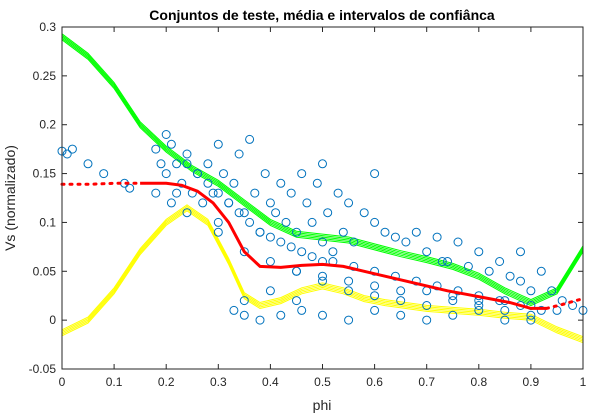  I want to click on x-tick-label: 0.5, so click(322, 382).